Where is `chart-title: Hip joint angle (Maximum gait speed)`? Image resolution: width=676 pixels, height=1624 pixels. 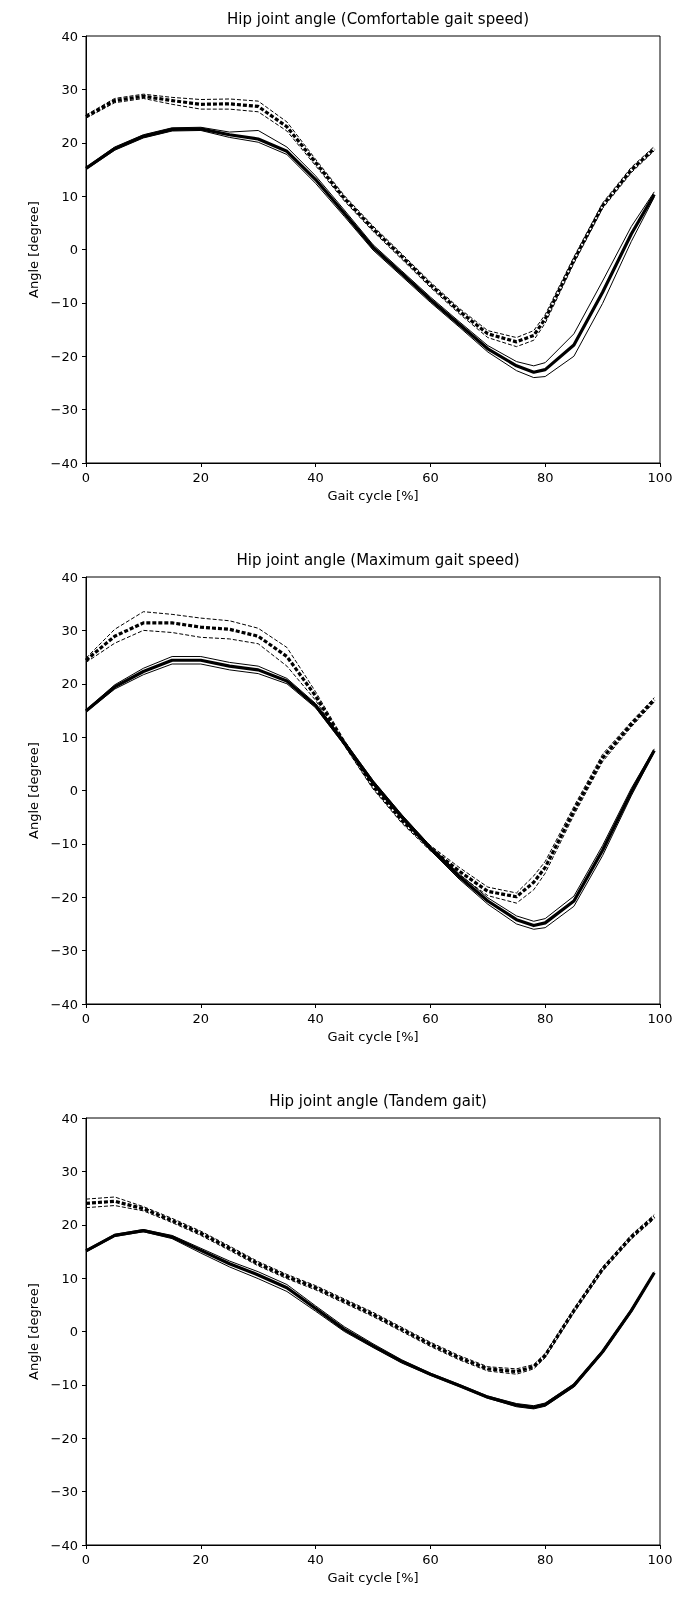
chart-title: Hip joint angle (Maximum gait speed) is located at coordinates (378, 559).